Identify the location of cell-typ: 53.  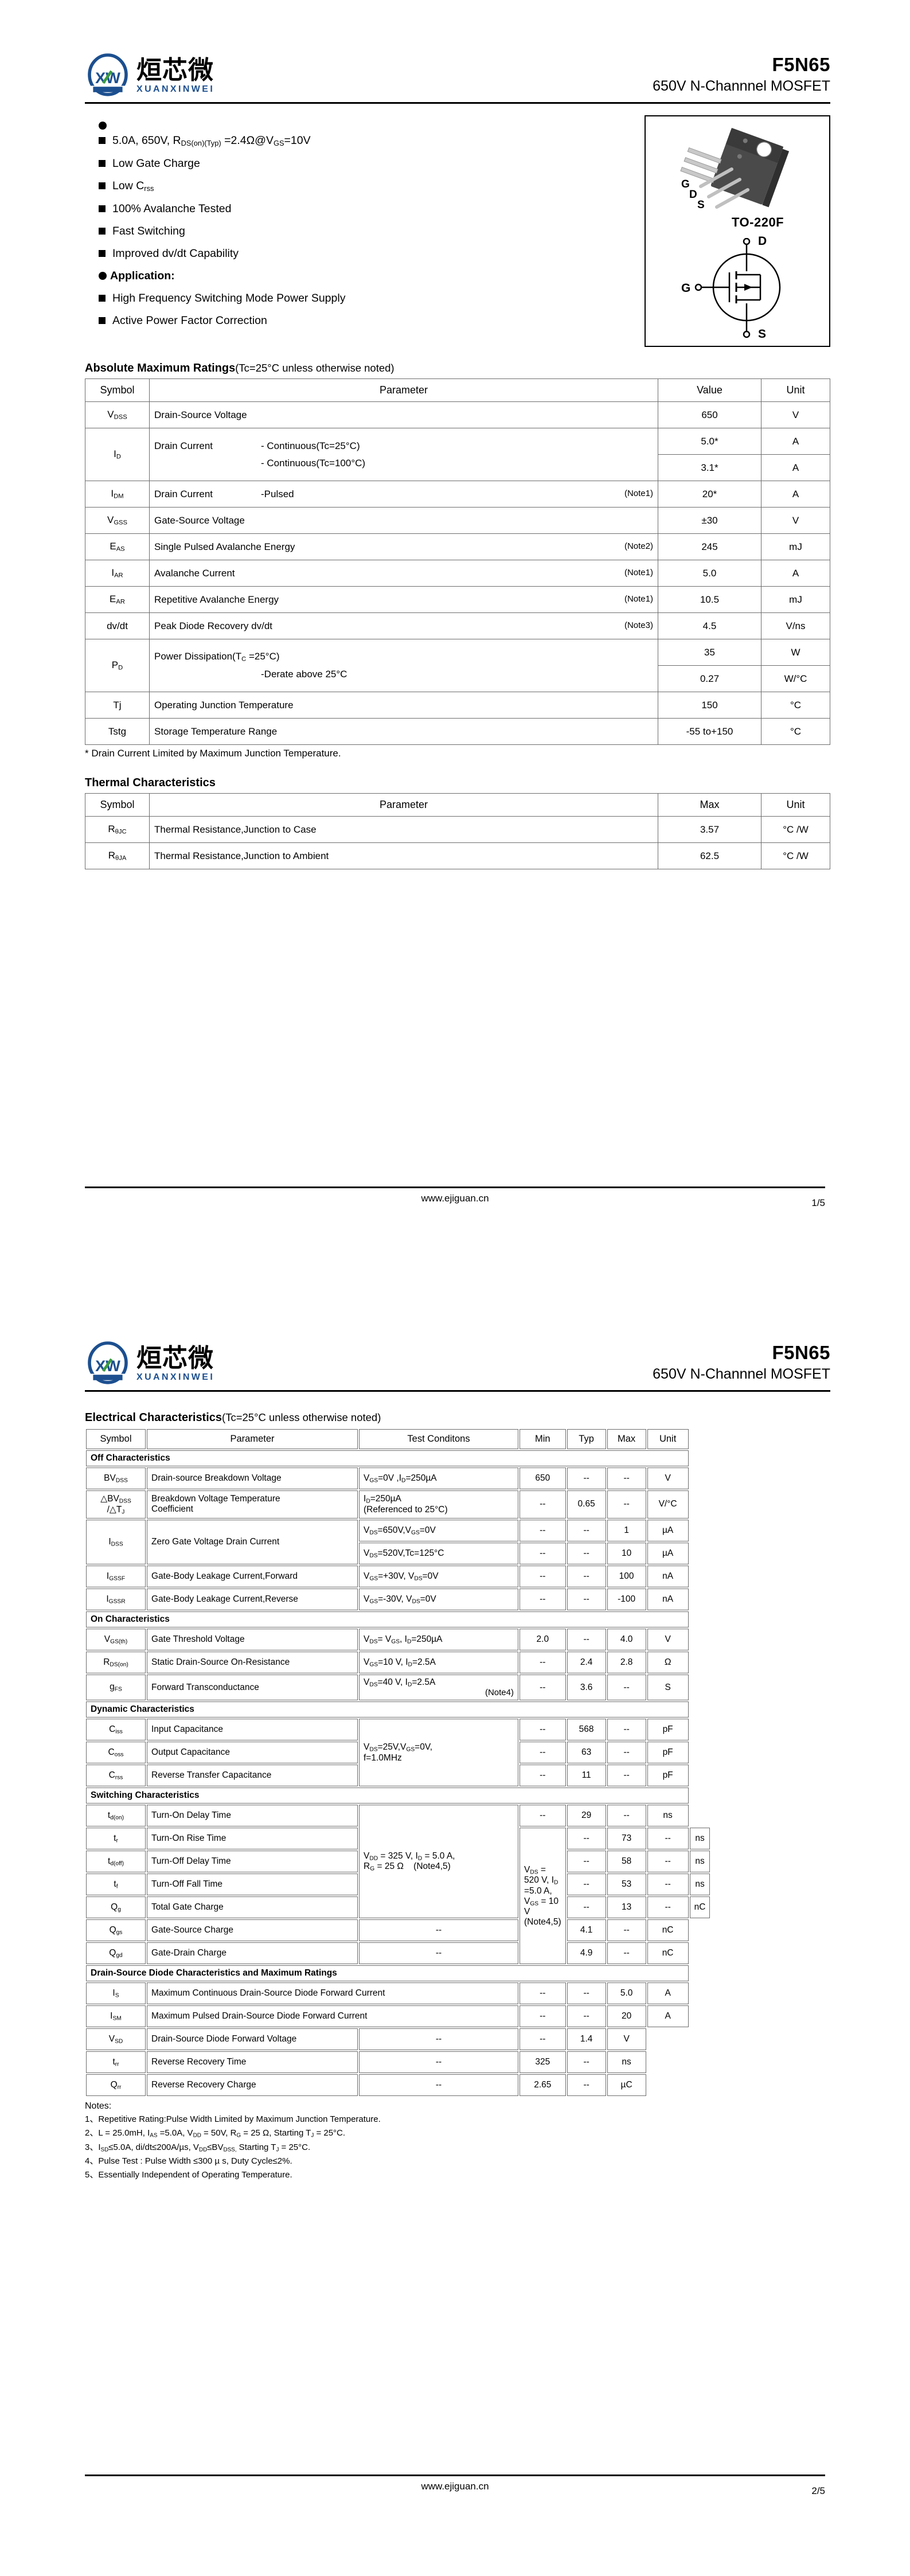
(626, 1885).